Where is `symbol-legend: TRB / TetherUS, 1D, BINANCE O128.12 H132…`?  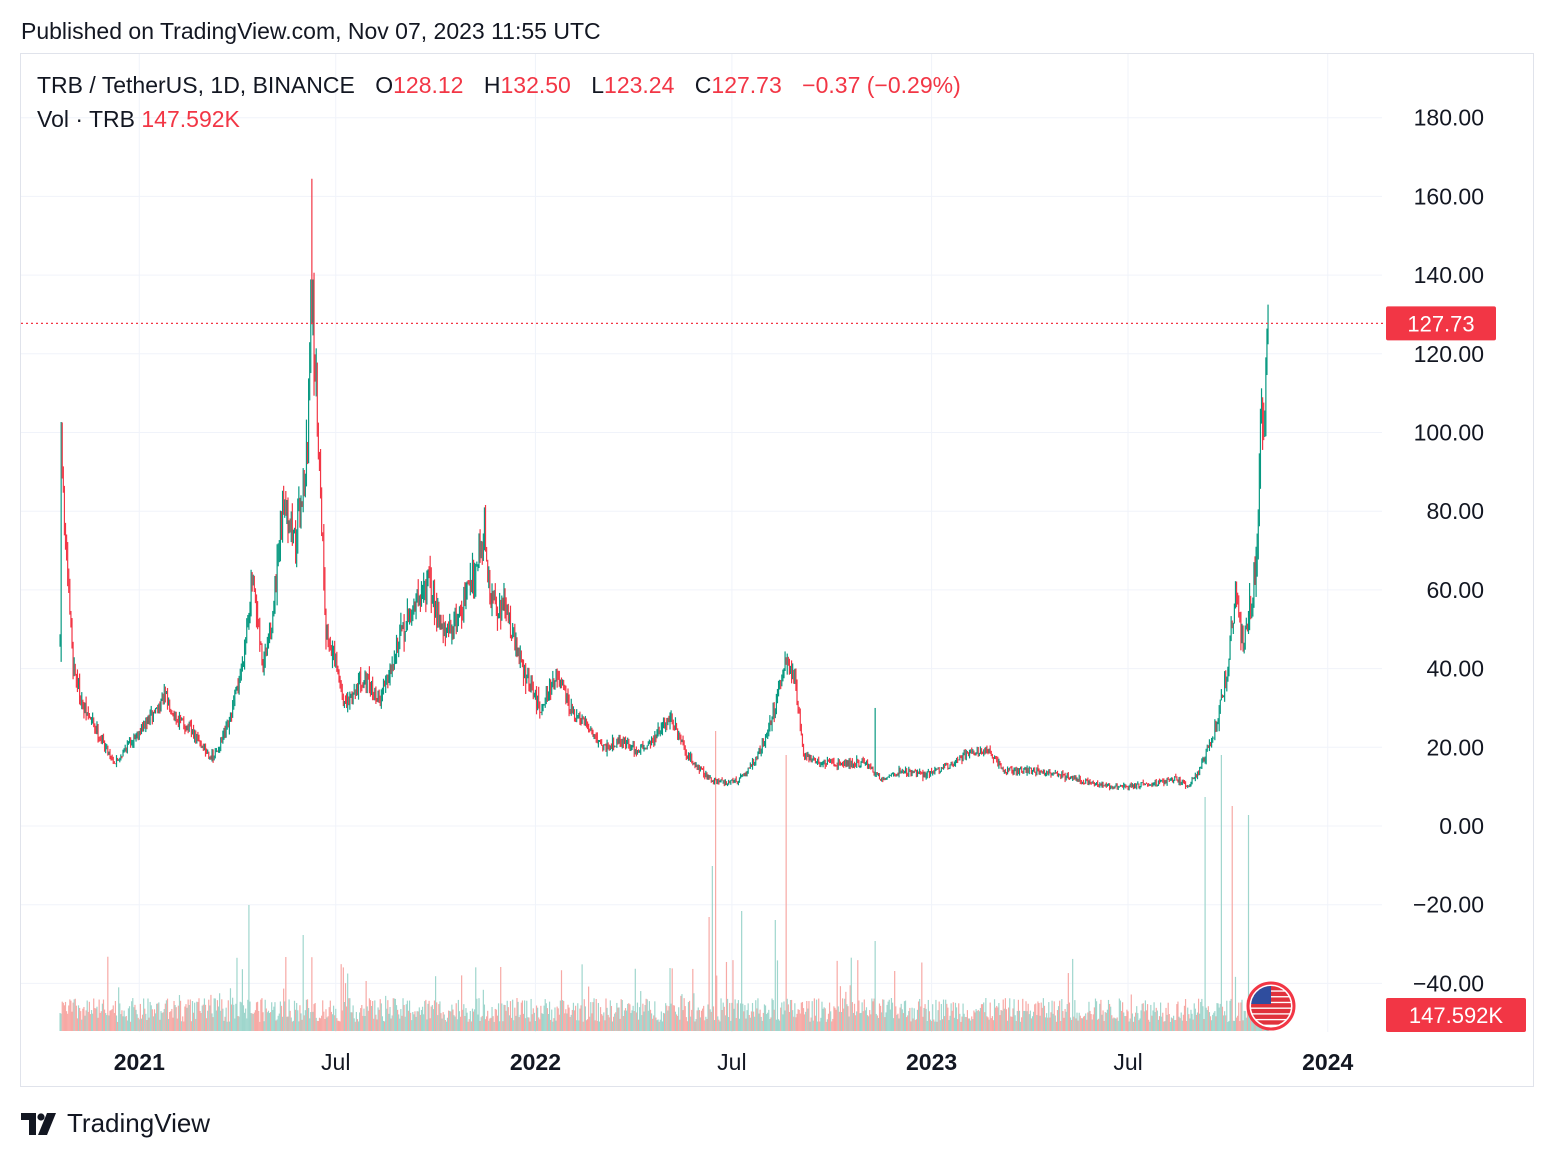
symbol-legend: TRB / TetherUS, 1D, BINANCE O128.12 H132… is located at coordinates (499, 85).